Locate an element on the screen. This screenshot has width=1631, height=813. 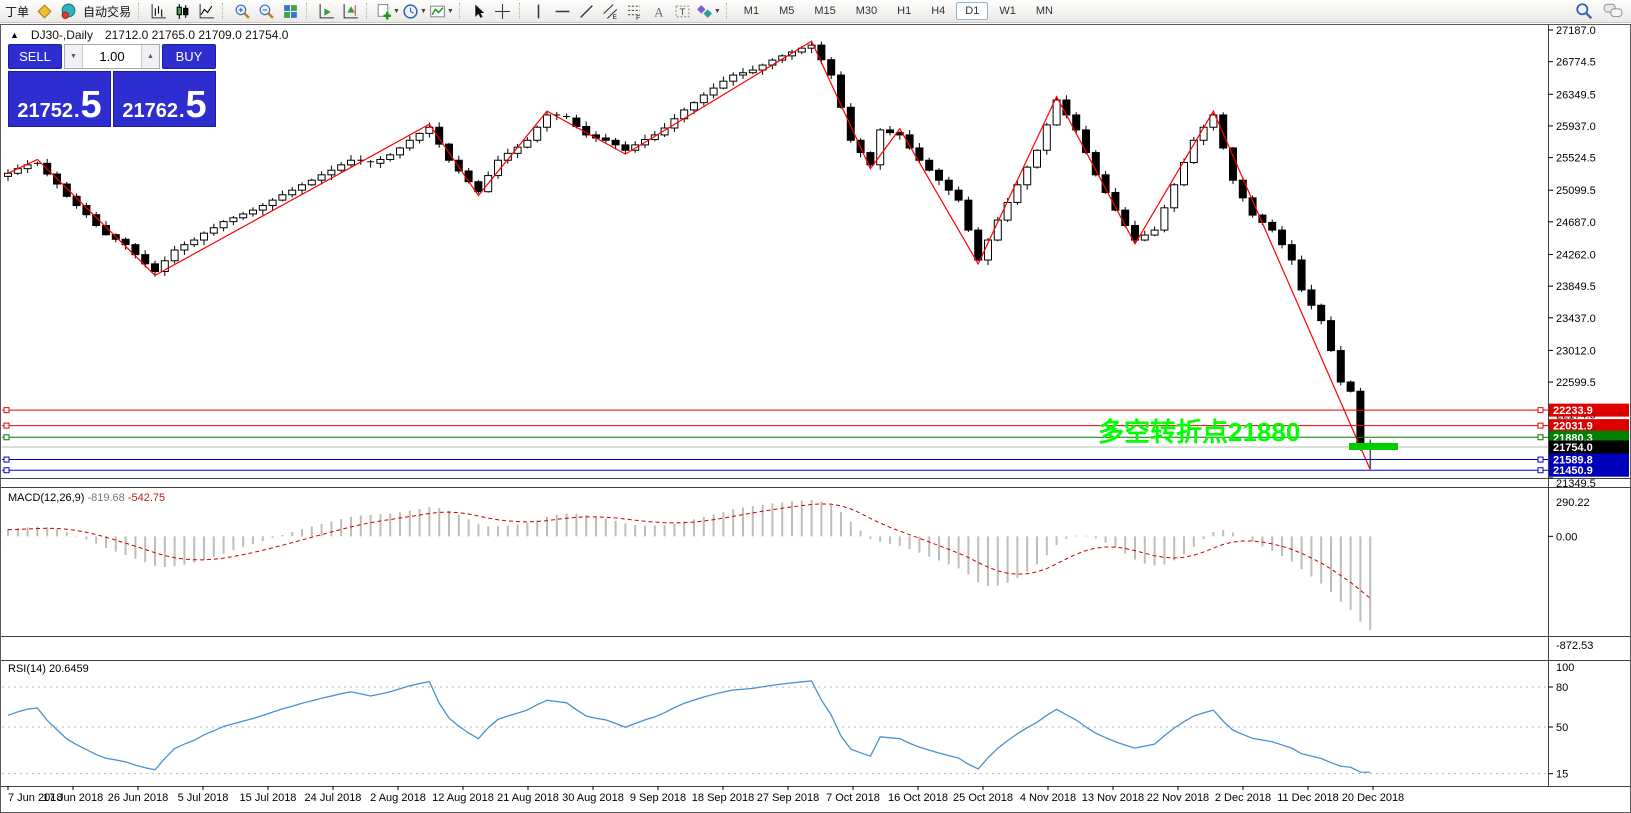
timeframe-h1: H1 is located at coordinates (904, 11).